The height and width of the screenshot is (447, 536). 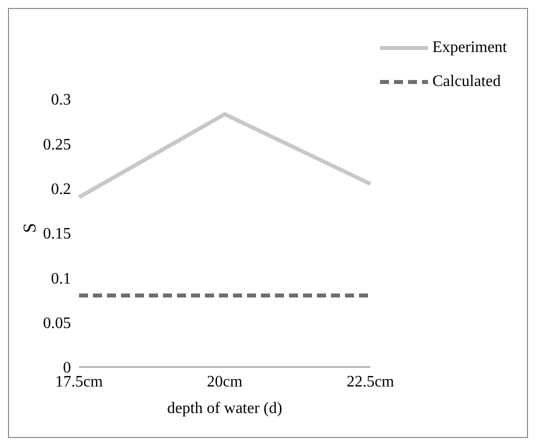 What do you see at coordinates (224, 408) in the screenshot?
I see `x-axis-title: depth of water (d)` at bounding box center [224, 408].